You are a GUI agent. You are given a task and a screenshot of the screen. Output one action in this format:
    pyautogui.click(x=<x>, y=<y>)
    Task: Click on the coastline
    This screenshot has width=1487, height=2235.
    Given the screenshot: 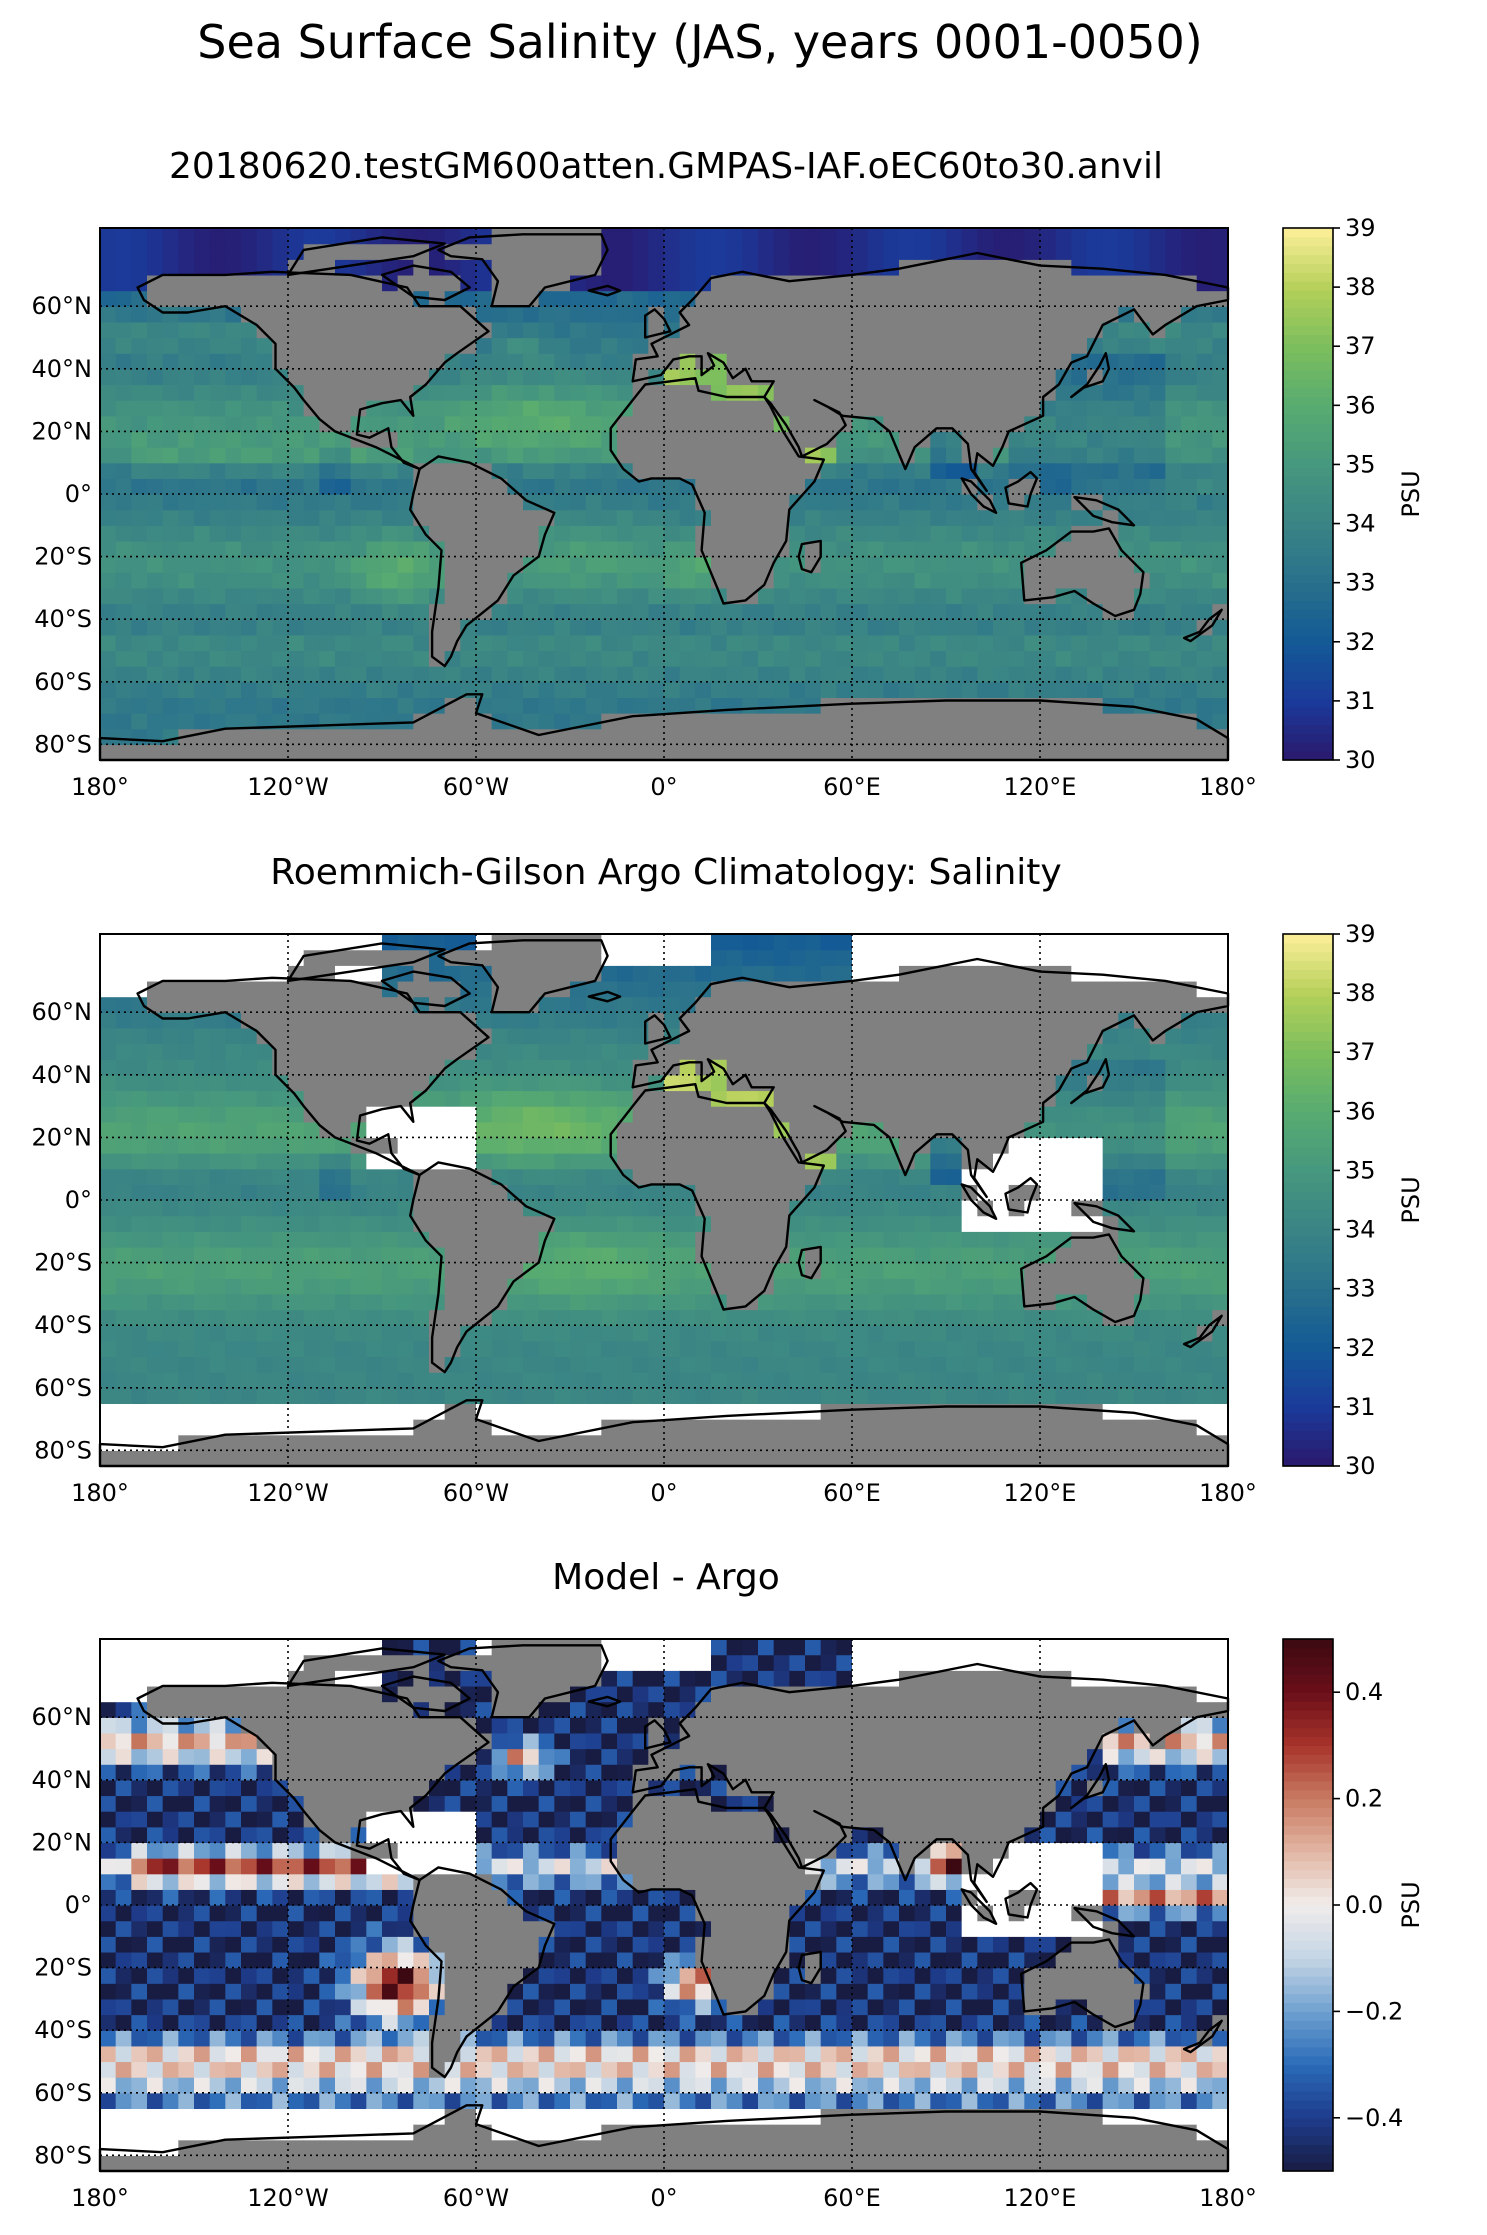 What is the action you would take?
    pyautogui.click(x=1104, y=511)
    